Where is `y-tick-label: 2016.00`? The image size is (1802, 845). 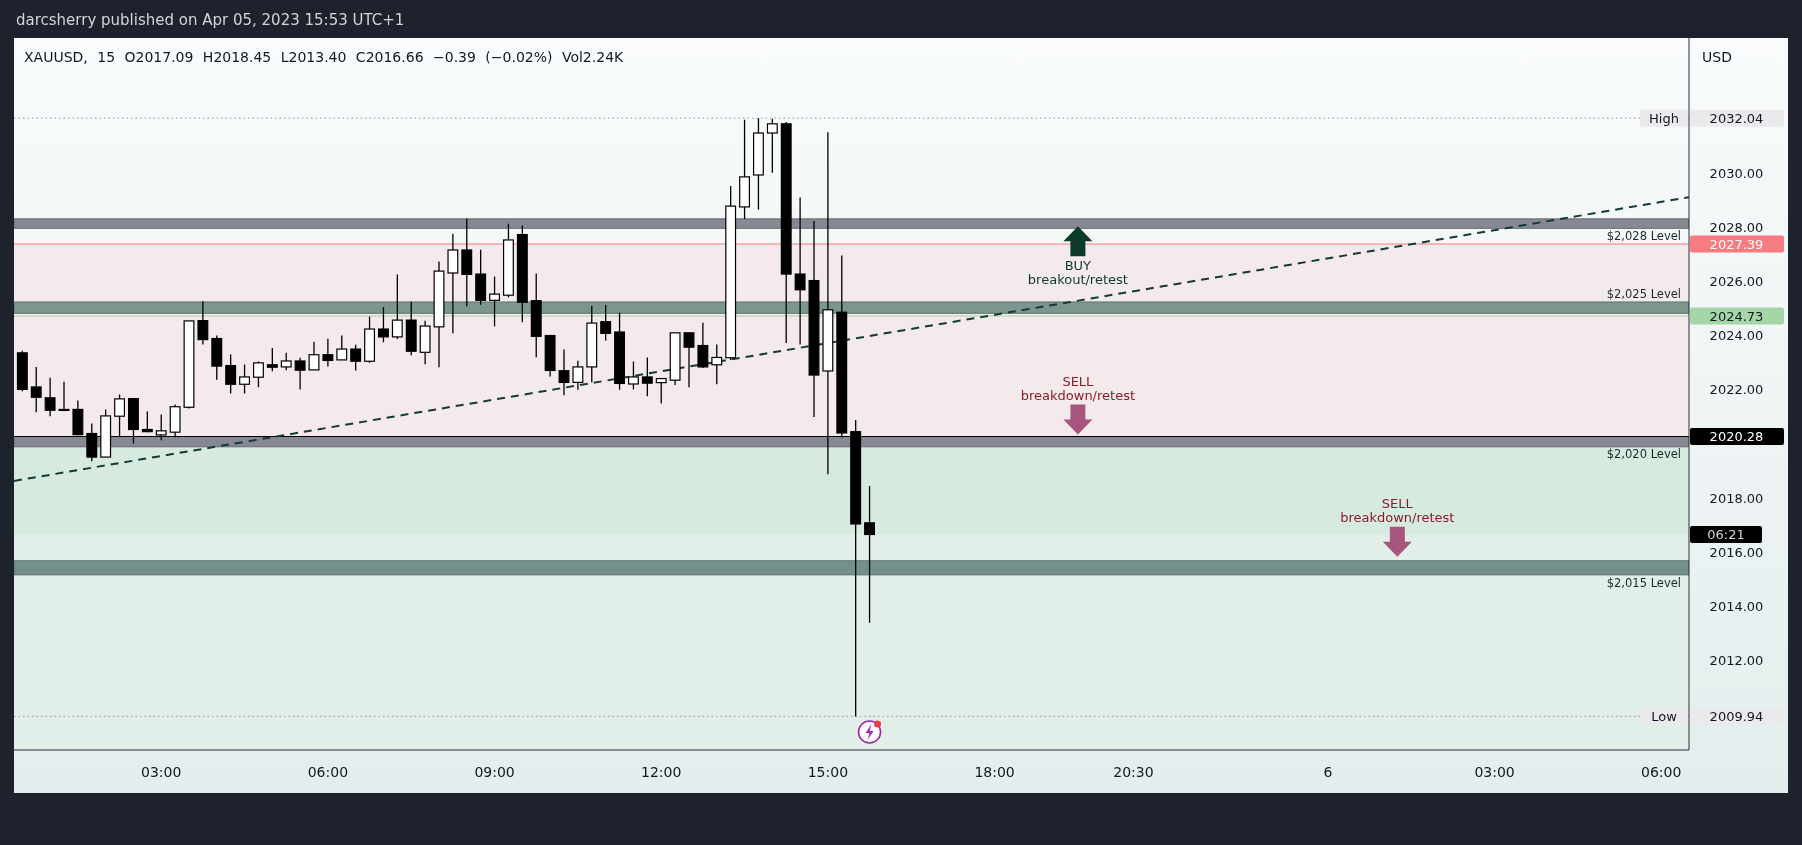
y-tick-label: 2016.00 is located at coordinates (1736, 552).